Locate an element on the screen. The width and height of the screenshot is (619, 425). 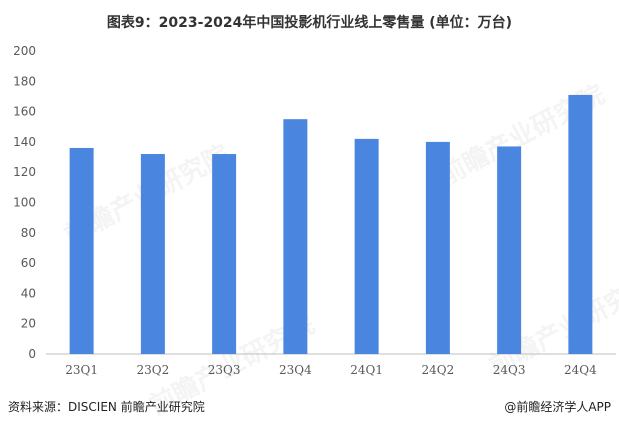
chart-title: 图表9：2023-2024年中国投影机行业线上零售量 (单位：万台) is located at coordinates (309, 23).